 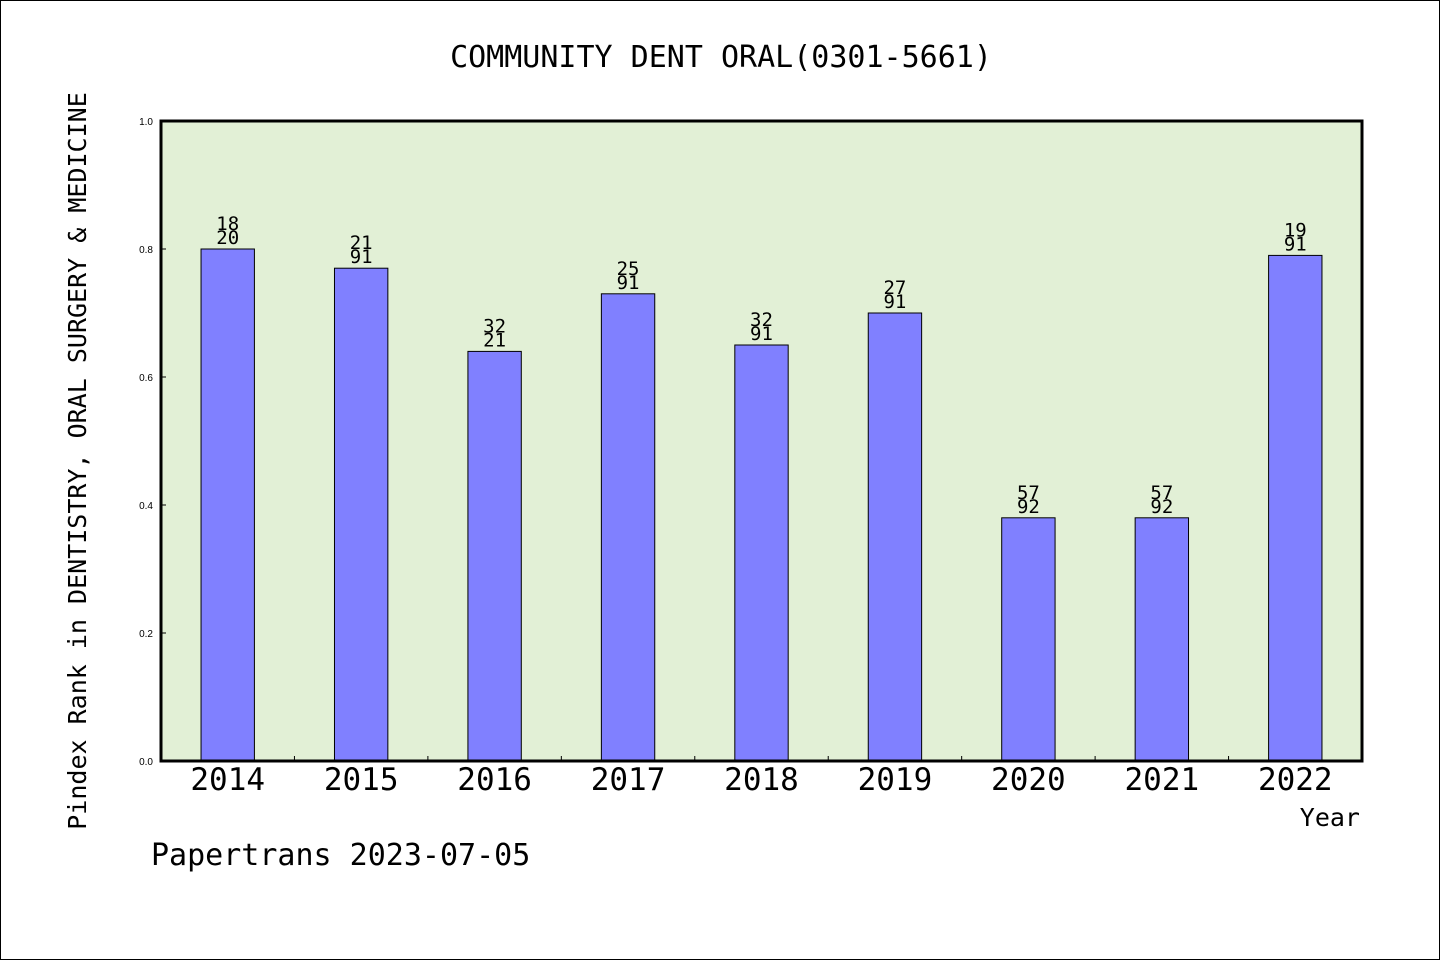 What do you see at coordinates (146, 634) in the screenshot?
I see `y-tick-label-0.2: 0.2` at bounding box center [146, 634].